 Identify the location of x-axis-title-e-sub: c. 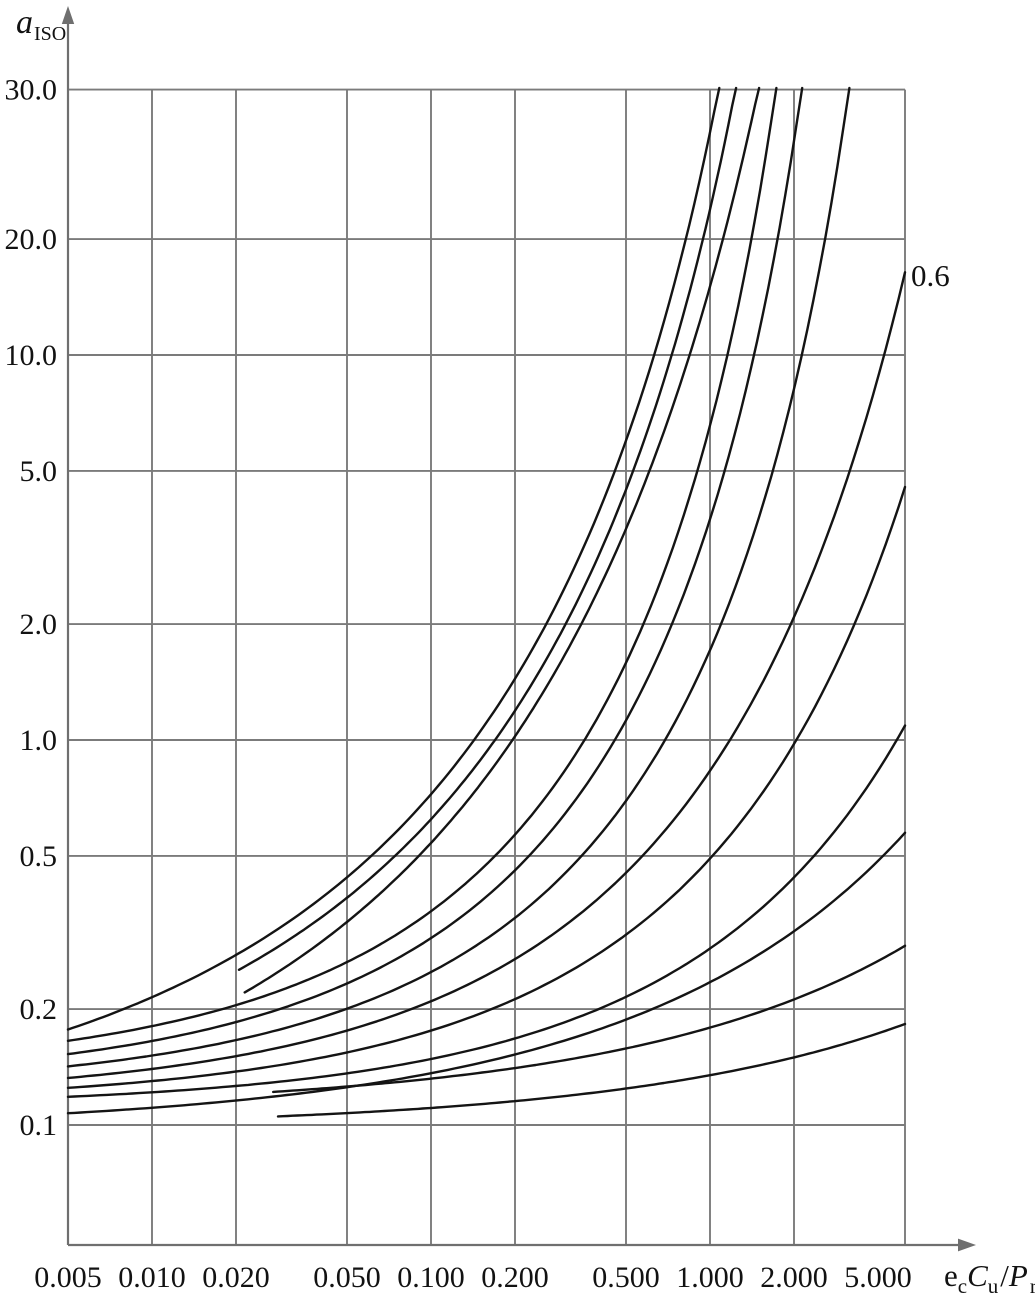
(962, 1286).